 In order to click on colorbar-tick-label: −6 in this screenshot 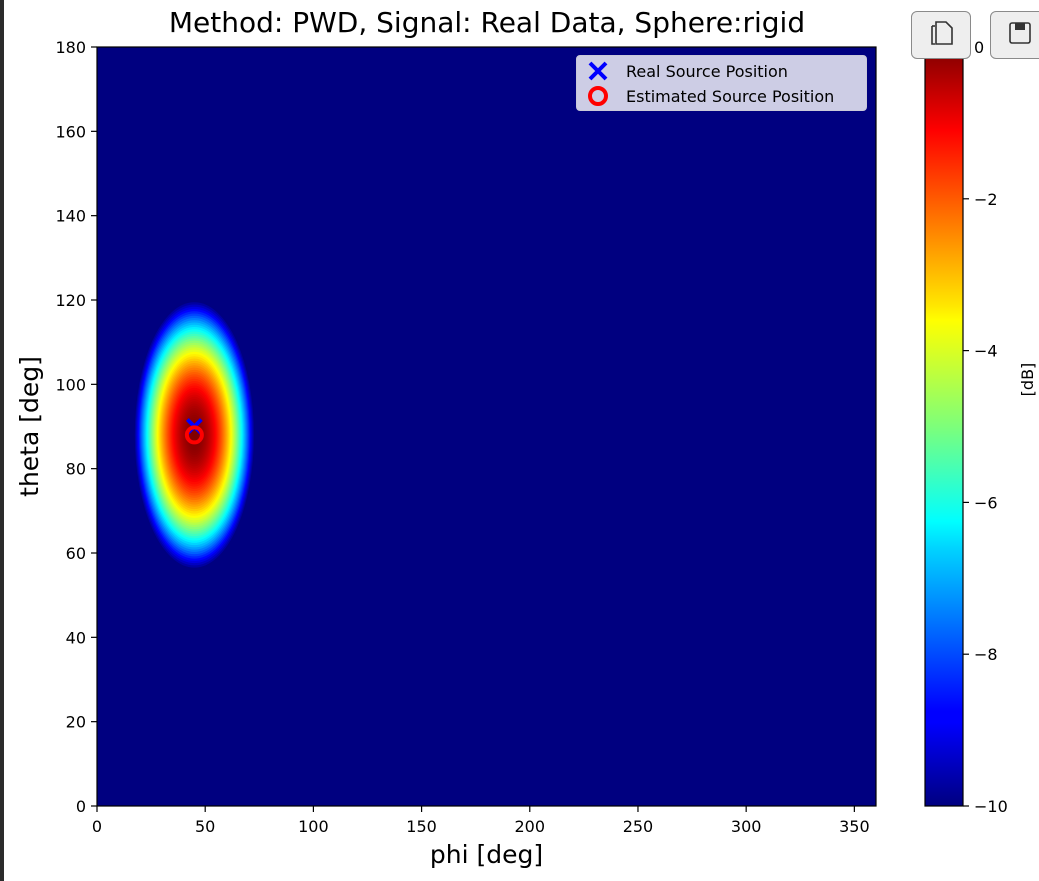, I will do `click(986, 502)`.